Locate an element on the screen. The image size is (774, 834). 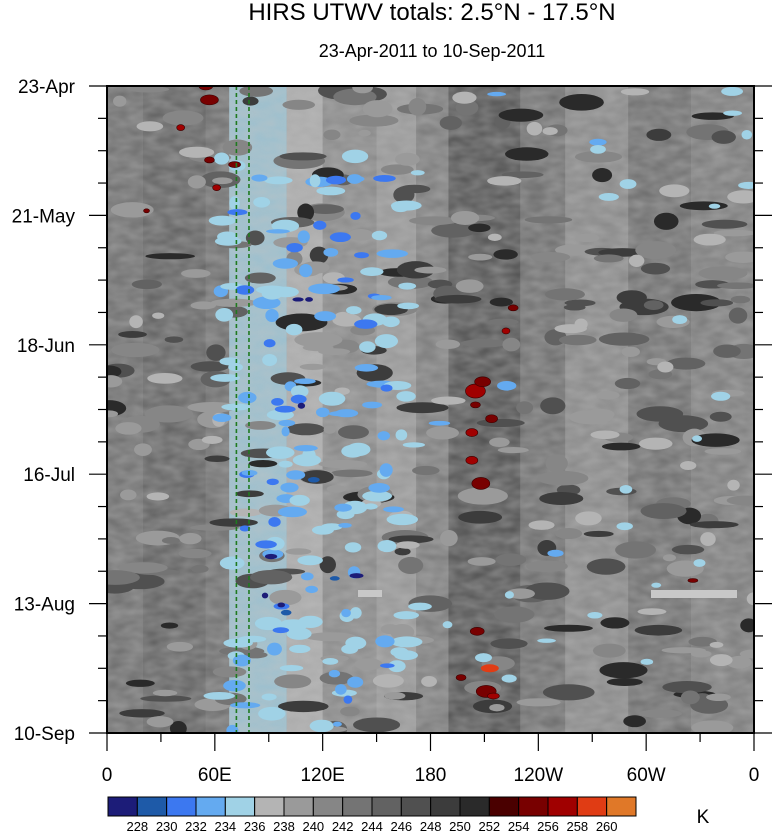
colorbar-label: 236 is located at coordinates (255, 826).